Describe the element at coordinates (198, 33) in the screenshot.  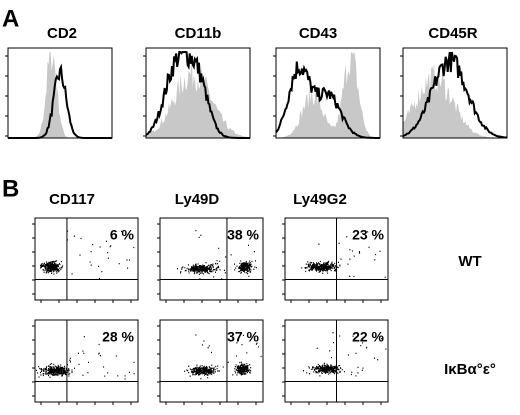
I see `histogram-title: CD11b` at that location.